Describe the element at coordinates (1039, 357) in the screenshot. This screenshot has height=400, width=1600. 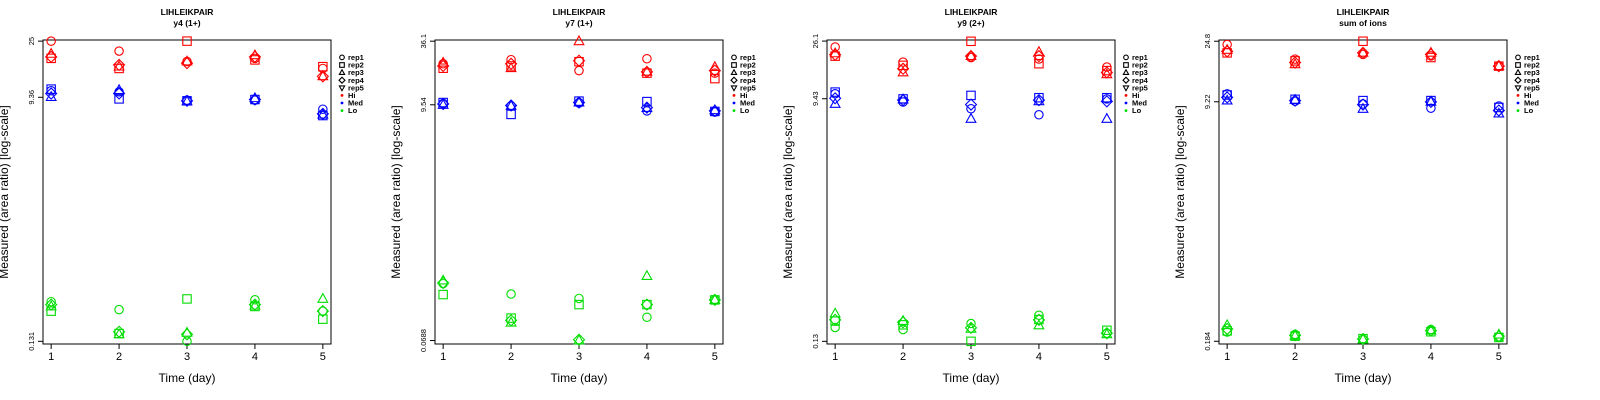
I see `x-tick-label: 4` at that location.